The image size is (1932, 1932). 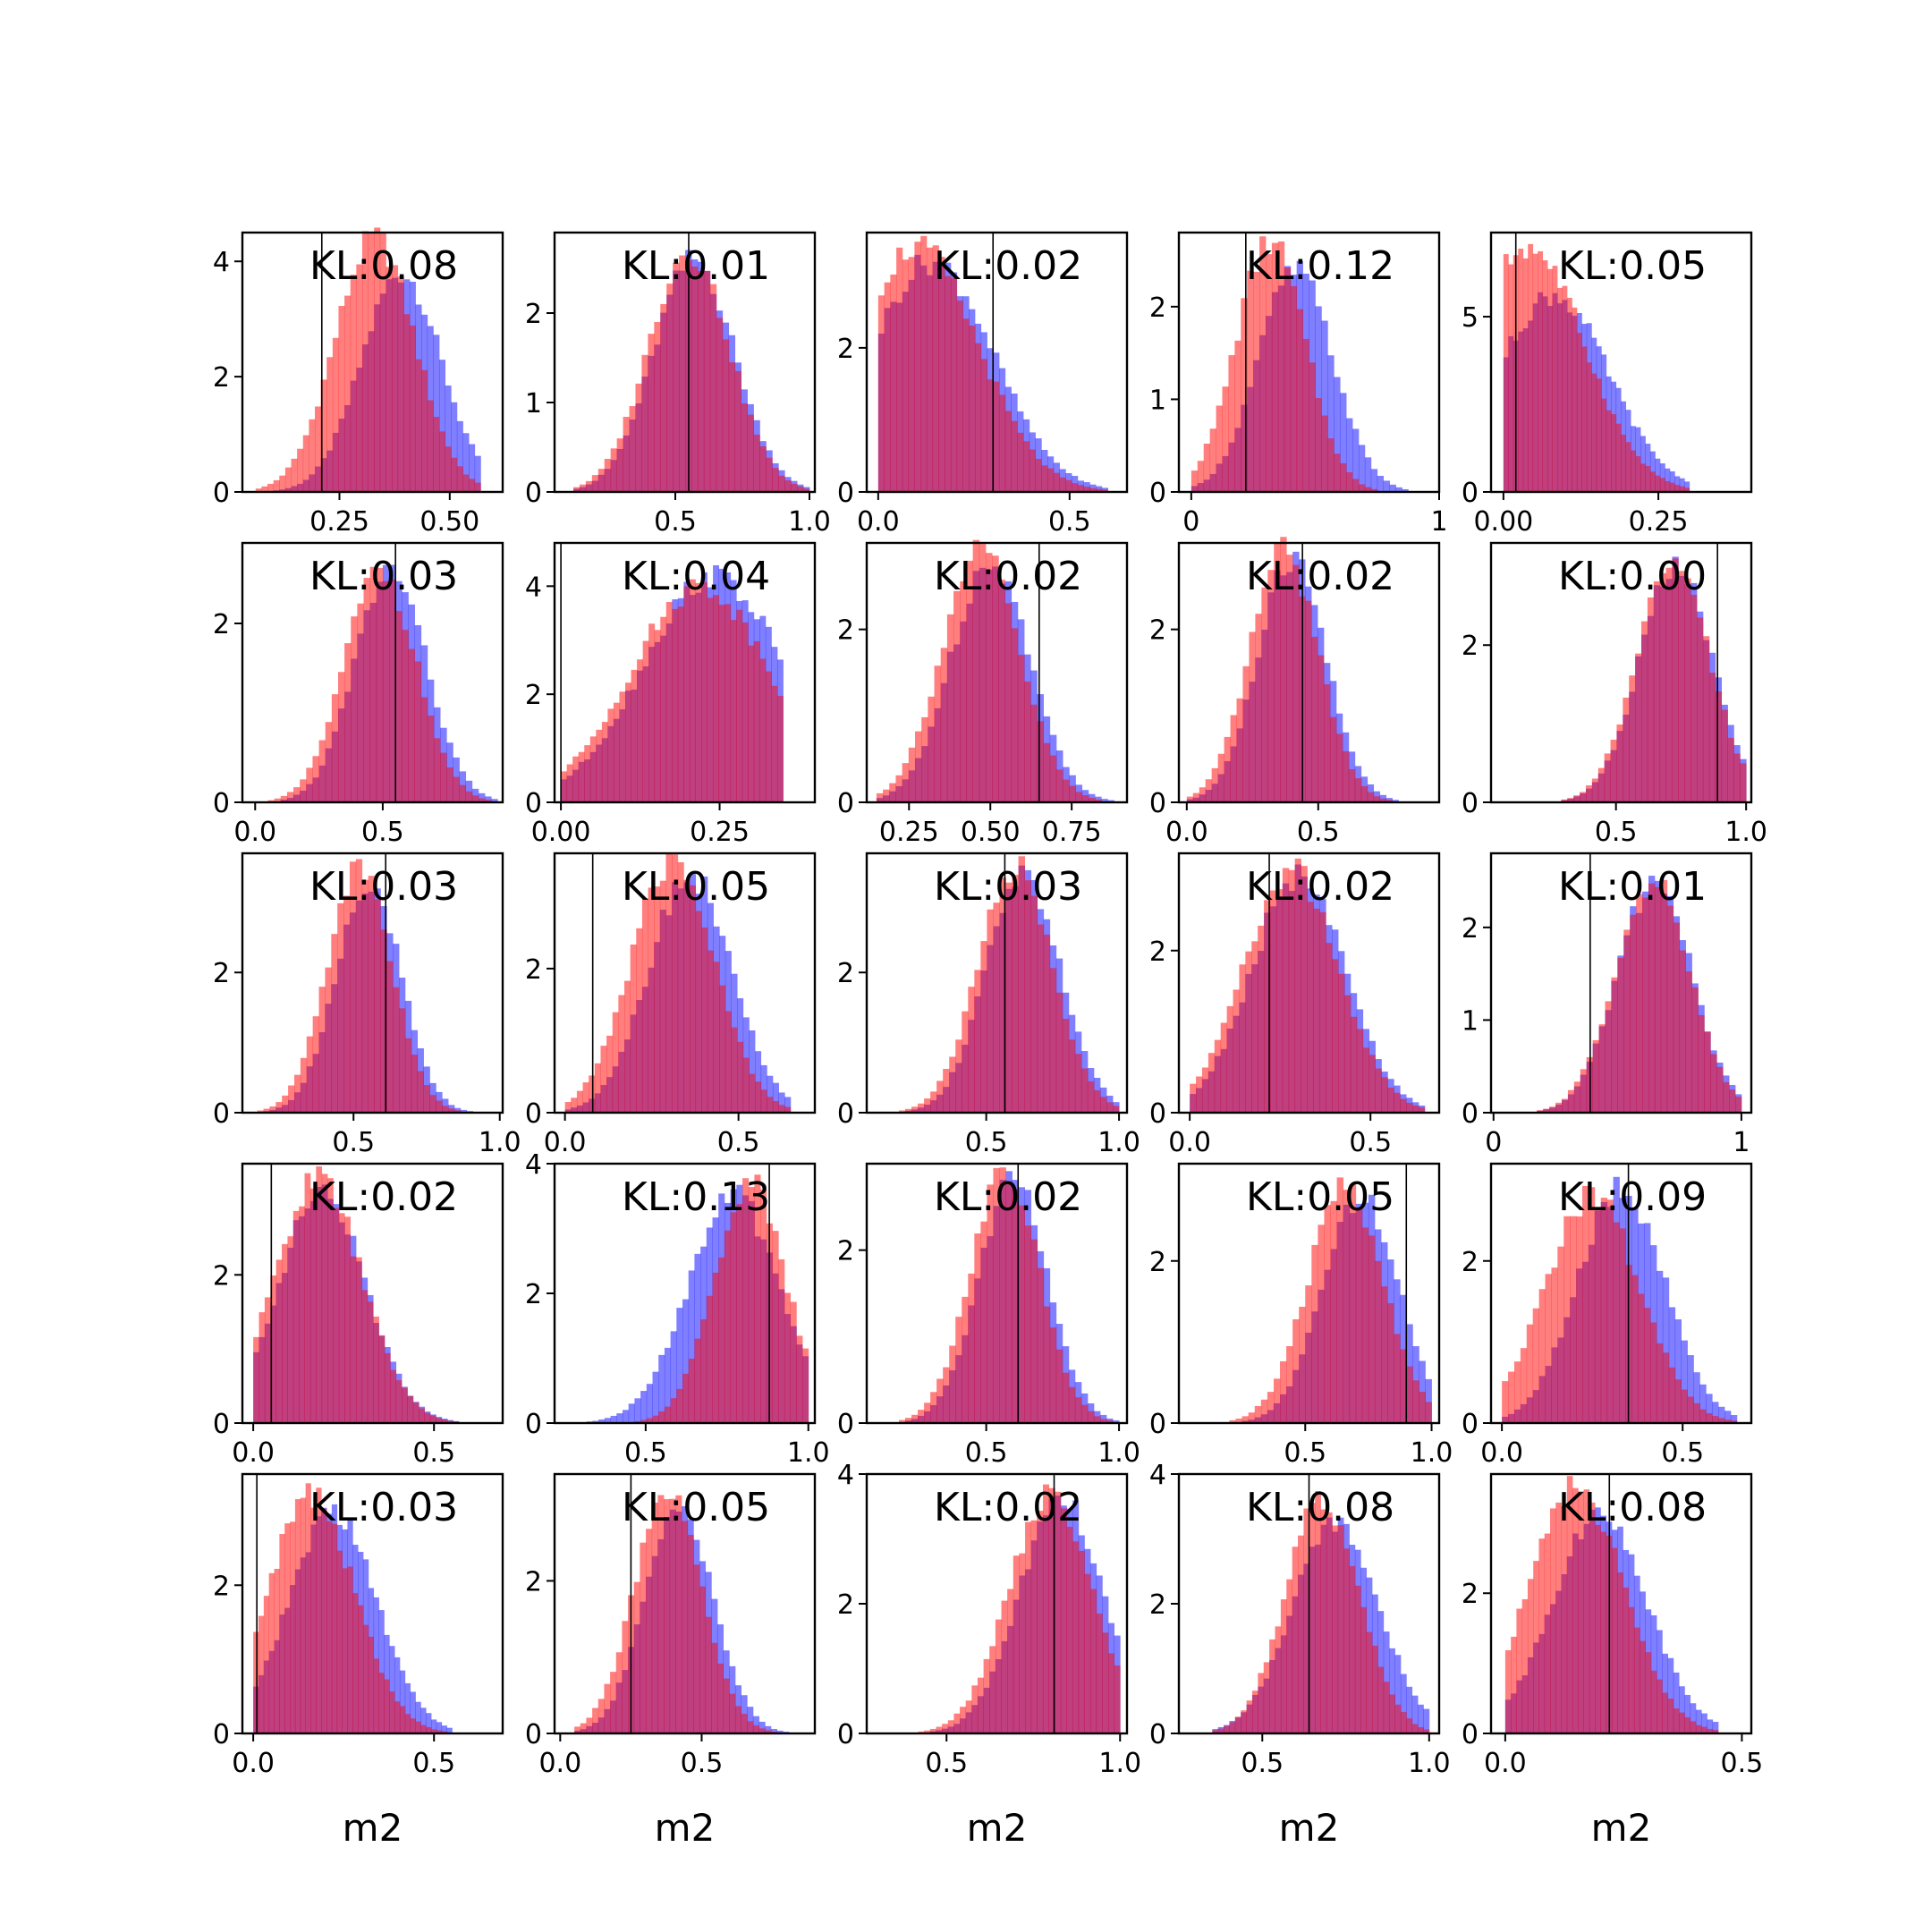 What do you see at coordinates (533, 1581) in the screenshot?
I see `y-tick-label: 2` at bounding box center [533, 1581].